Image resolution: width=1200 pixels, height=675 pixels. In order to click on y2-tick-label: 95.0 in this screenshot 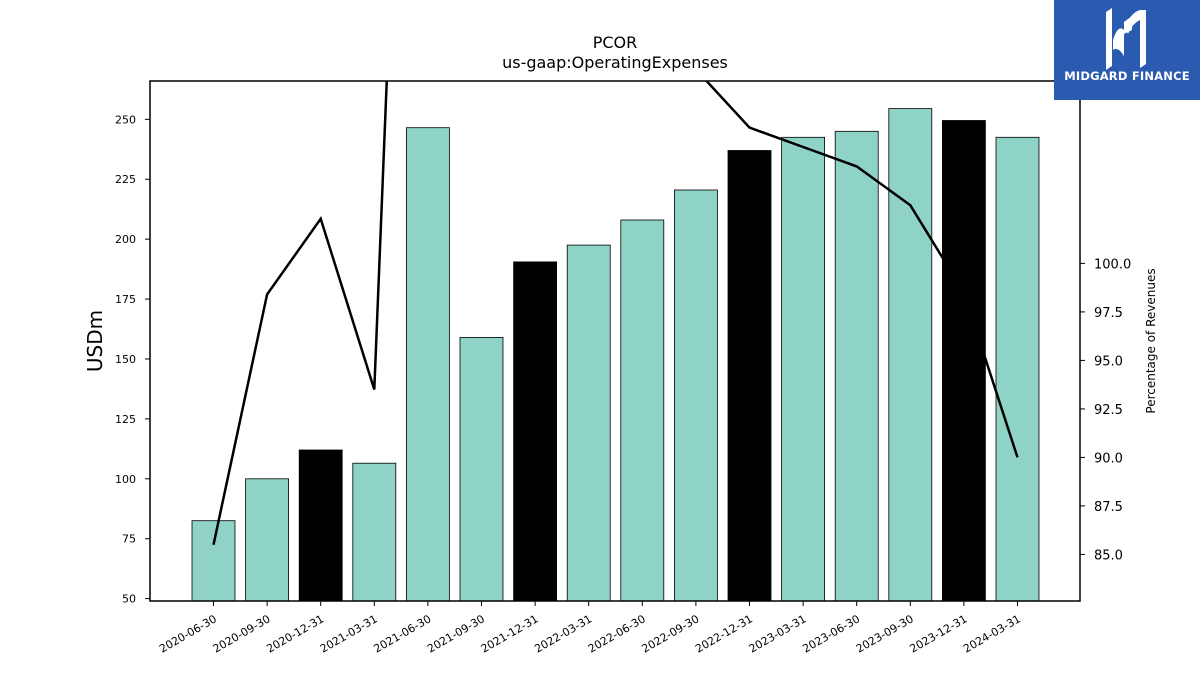, I will do `click(1108, 361)`.